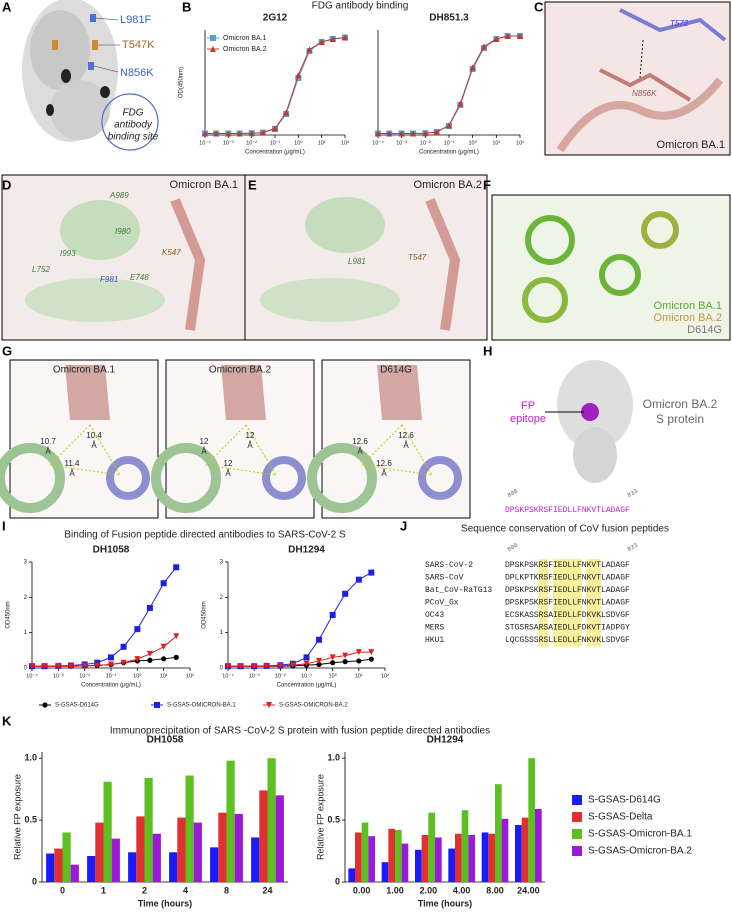 The width and height of the screenshot is (732, 922). I want to click on panel-letter: H, so click(487, 350).